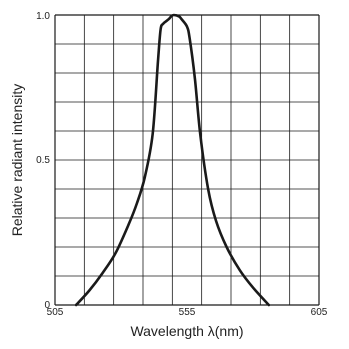  What do you see at coordinates (47, 305) in the screenshot?
I see `y-tick-label: 0` at bounding box center [47, 305].